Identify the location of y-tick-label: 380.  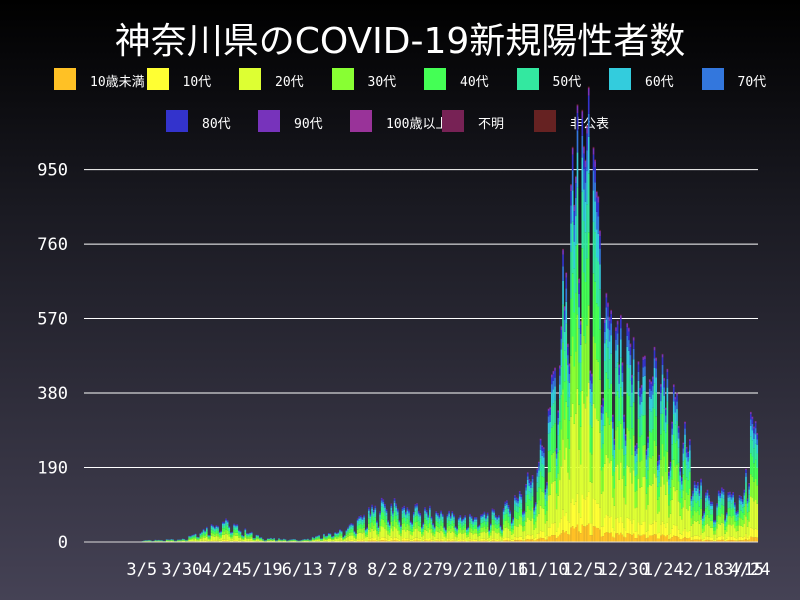
(52, 394).